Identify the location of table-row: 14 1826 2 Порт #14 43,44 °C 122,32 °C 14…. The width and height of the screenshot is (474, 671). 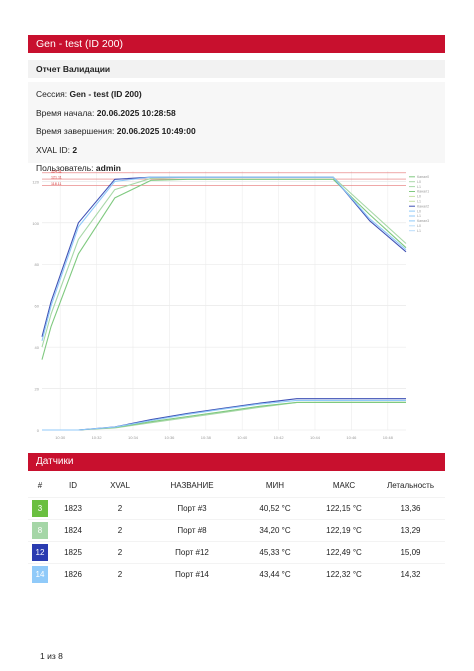
(236, 574).